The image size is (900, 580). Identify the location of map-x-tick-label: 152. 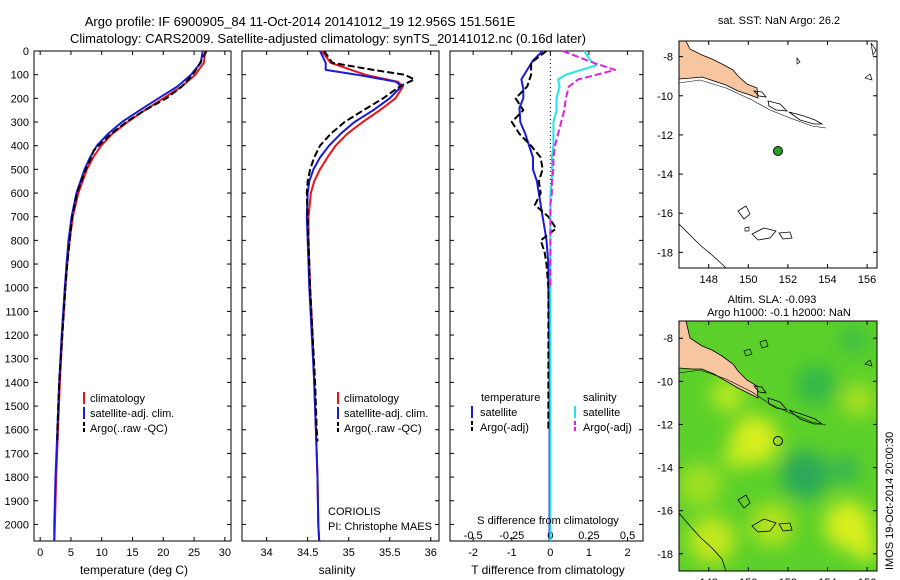
(788, 280).